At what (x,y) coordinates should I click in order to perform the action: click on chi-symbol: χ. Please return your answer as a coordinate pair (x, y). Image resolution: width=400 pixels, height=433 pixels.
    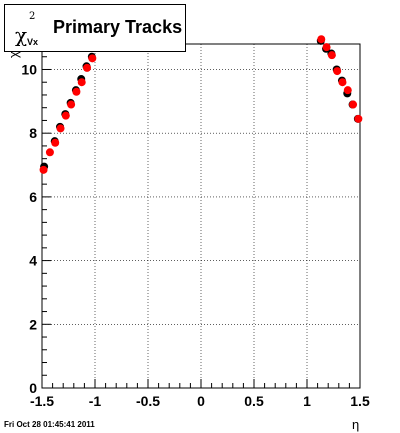
    Looking at the image, I should click on (21, 35).